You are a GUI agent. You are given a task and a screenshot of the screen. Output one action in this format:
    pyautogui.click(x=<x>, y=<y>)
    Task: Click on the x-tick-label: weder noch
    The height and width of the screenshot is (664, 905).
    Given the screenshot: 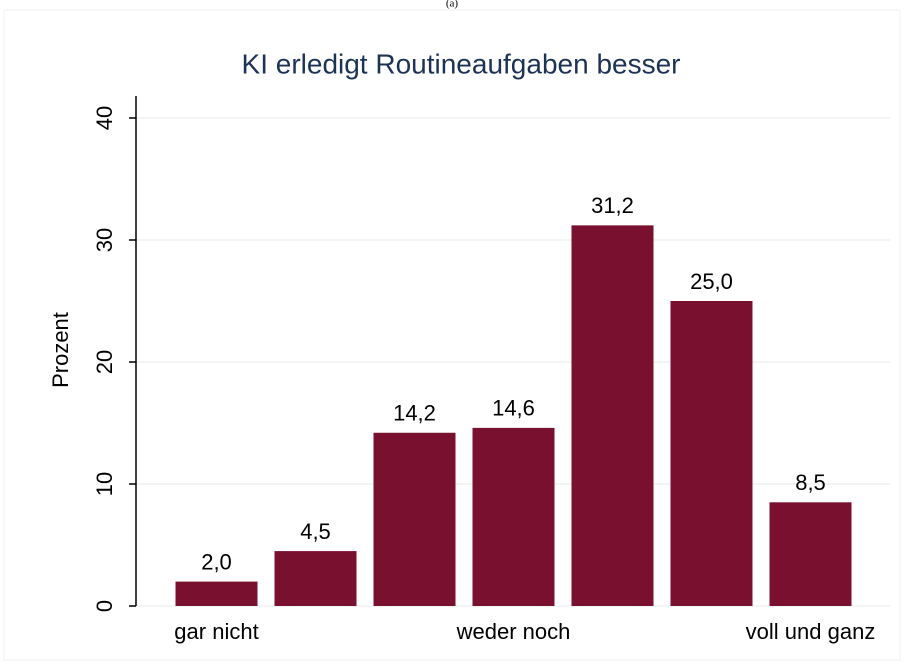 What is the action you would take?
    pyautogui.click(x=513, y=631)
    